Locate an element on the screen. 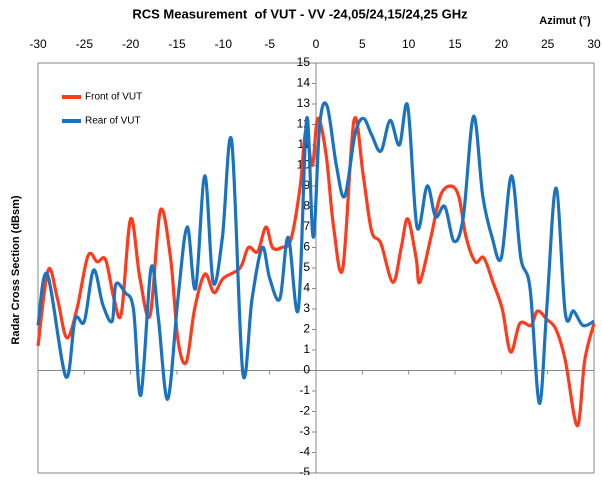 This screenshot has height=480, width=602. y-tick-label: 2 is located at coordinates (306, 329).